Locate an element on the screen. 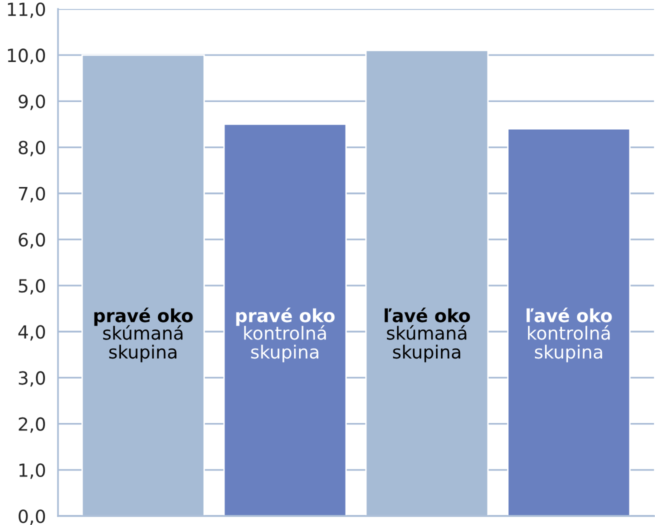  y-tick-label: 6,0 is located at coordinates (31, 240).